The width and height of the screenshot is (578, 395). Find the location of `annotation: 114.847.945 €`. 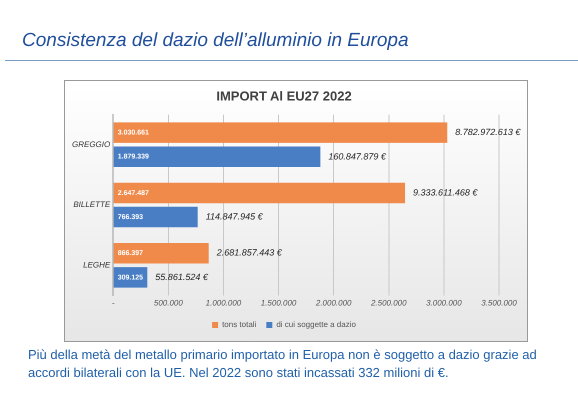

annotation: 114.847.945 € is located at coordinates (235, 217).